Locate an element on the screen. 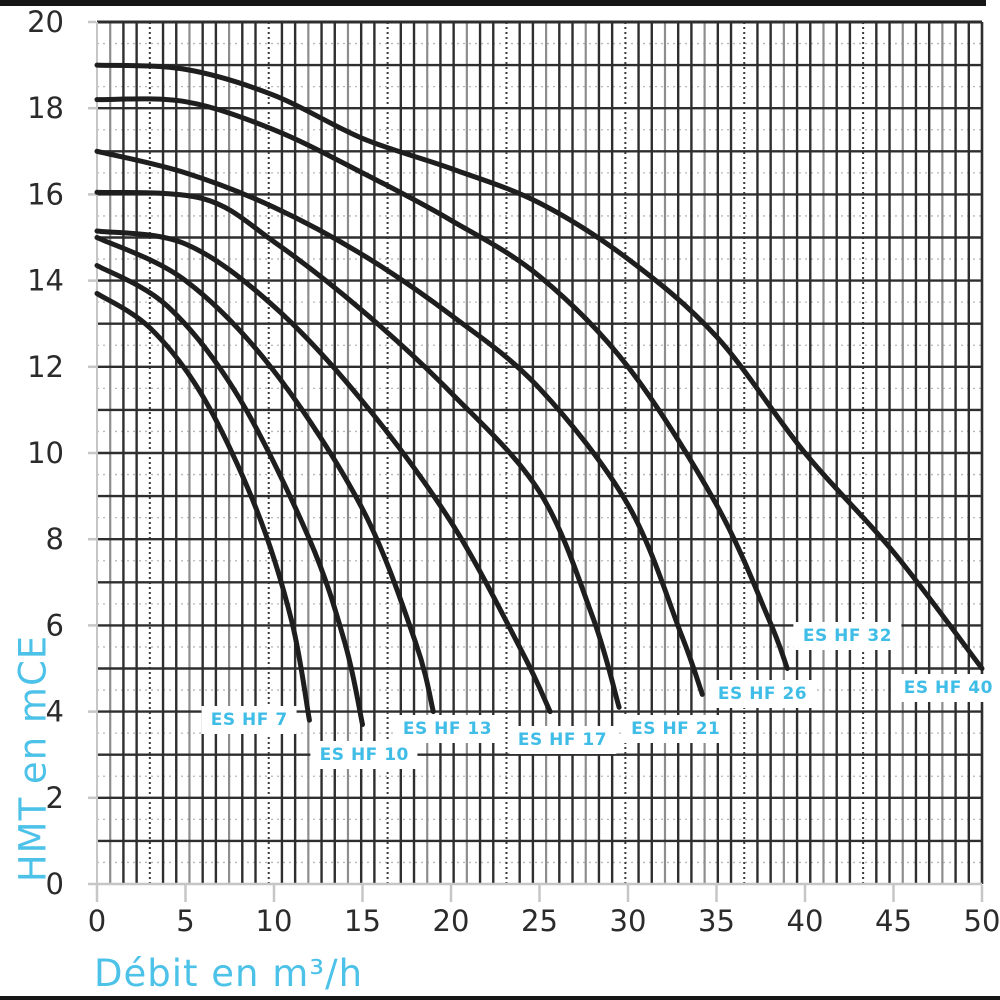 The width and height of the screenshot is (1000, 1000). curve-label-es-hf-7: ES HF 7 is located at coordinates (249, 720).